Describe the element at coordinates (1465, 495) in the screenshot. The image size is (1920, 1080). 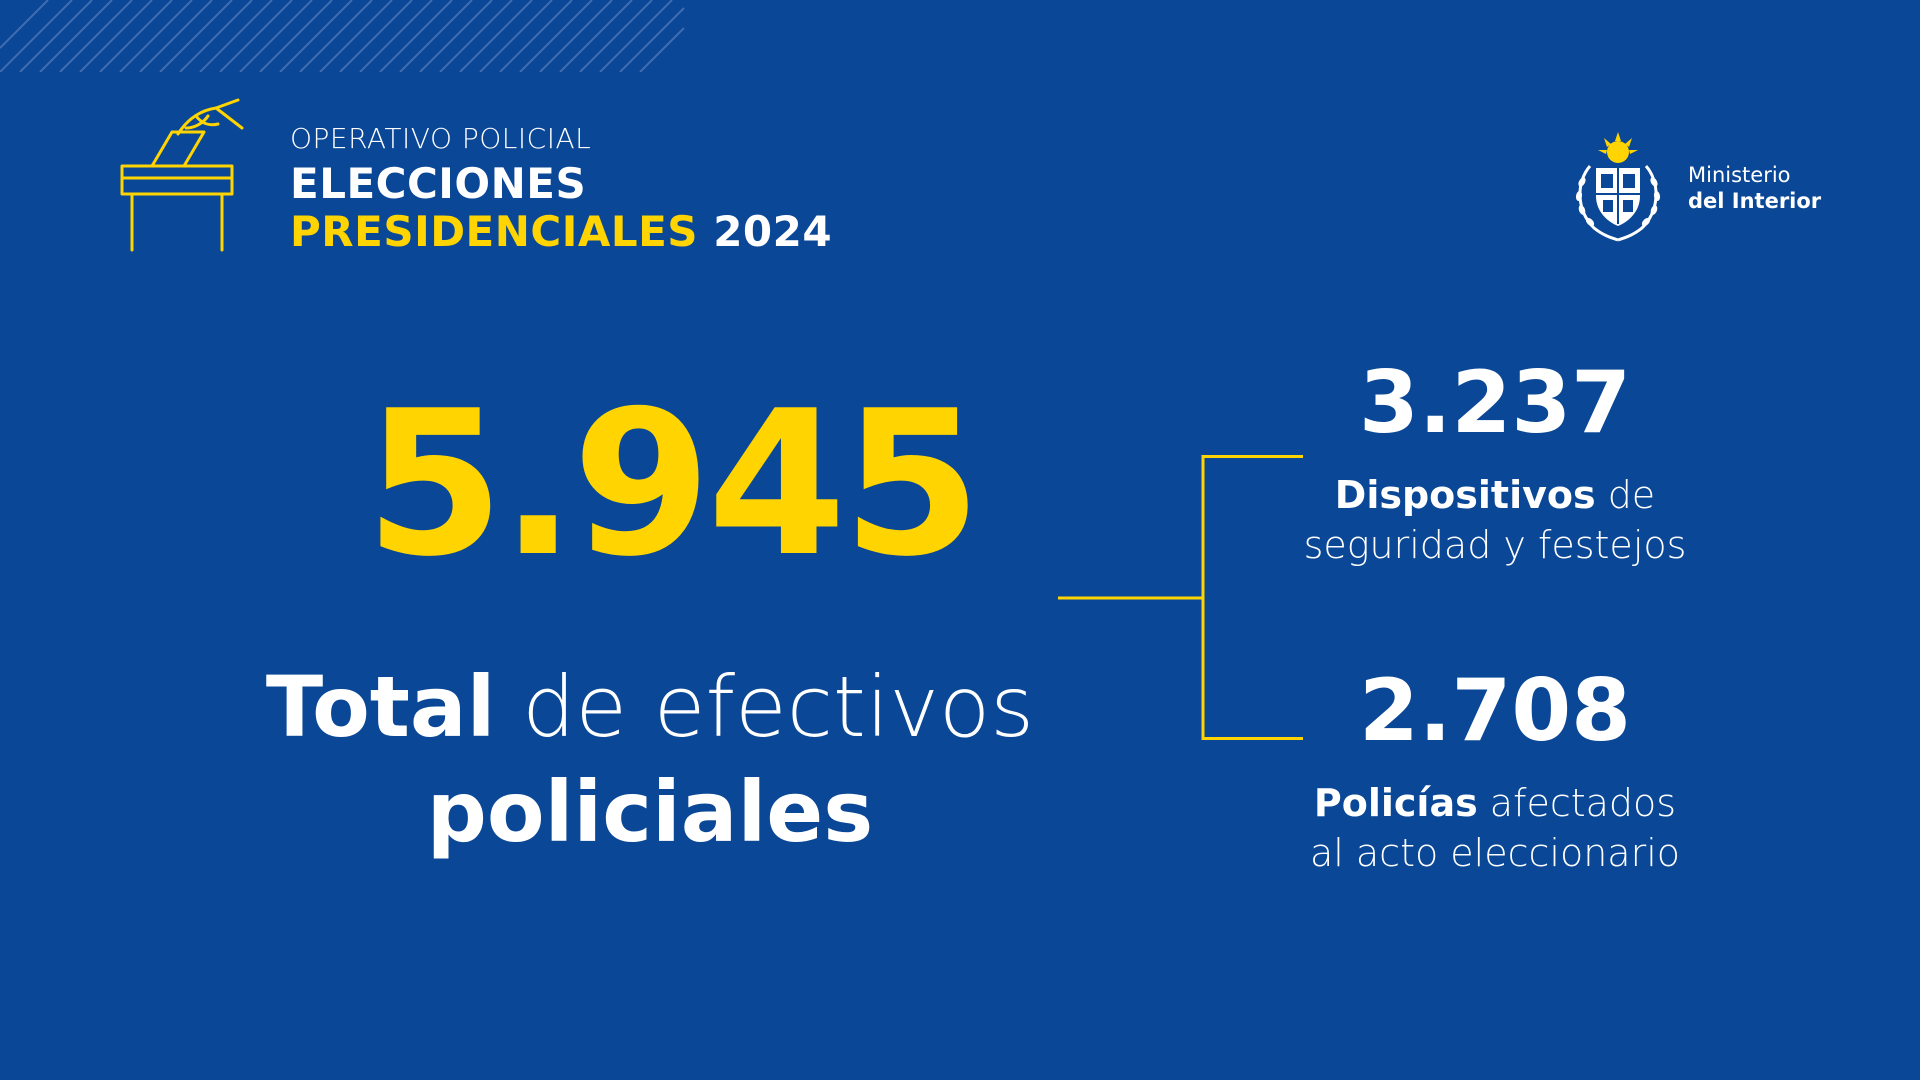
I see `stat-desc-bold: Dispositivos` at that location.